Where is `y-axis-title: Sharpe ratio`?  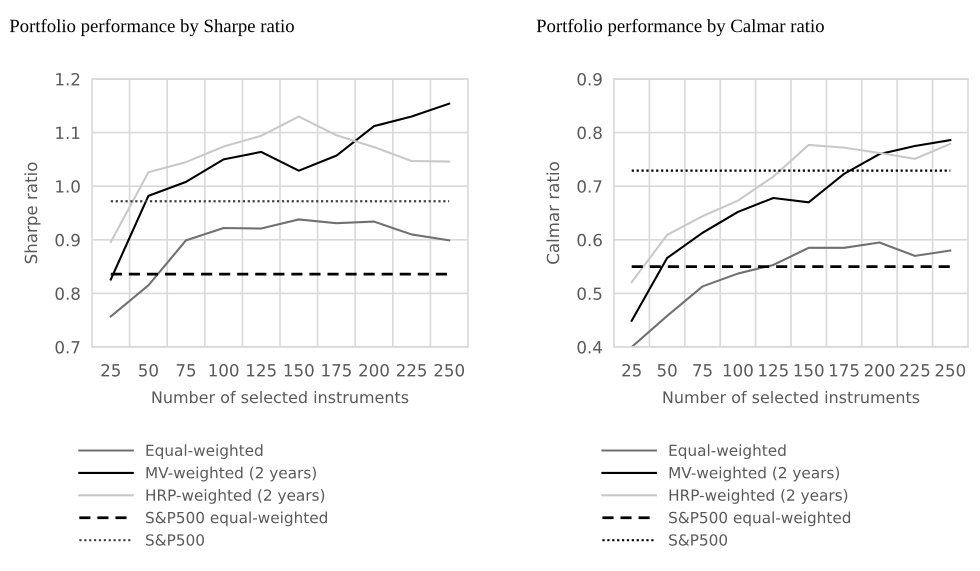 y-axis-title: Sharpe ratio is located at coordinates (32, 213).